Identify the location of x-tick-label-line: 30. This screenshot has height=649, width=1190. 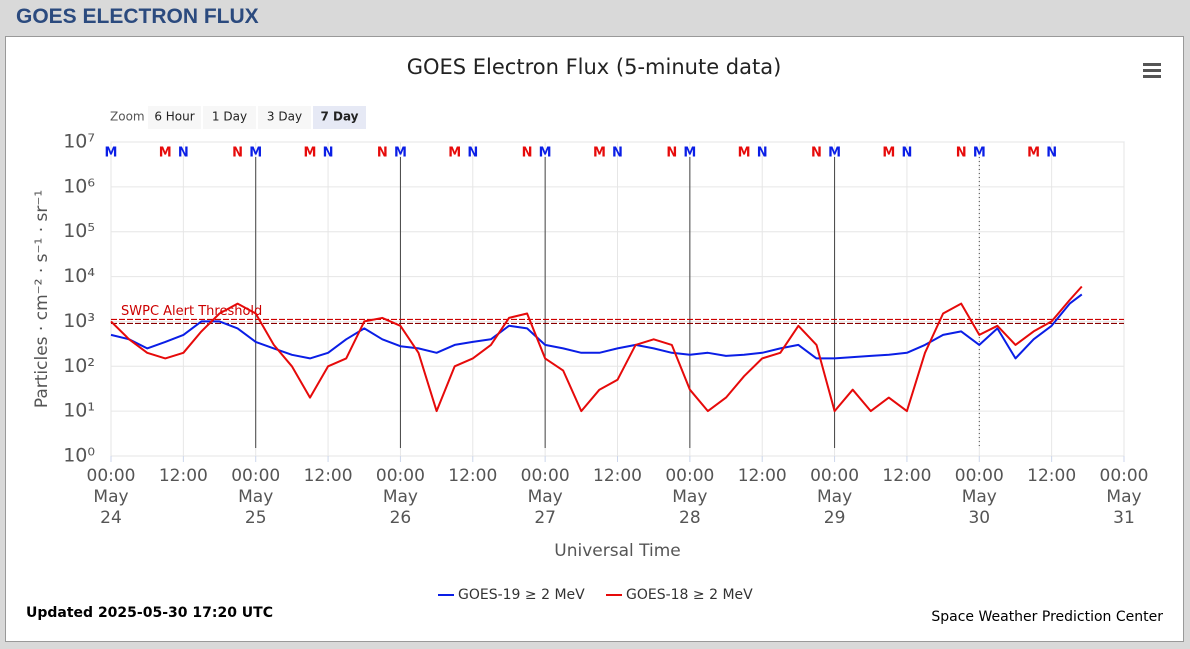
(979, 518).